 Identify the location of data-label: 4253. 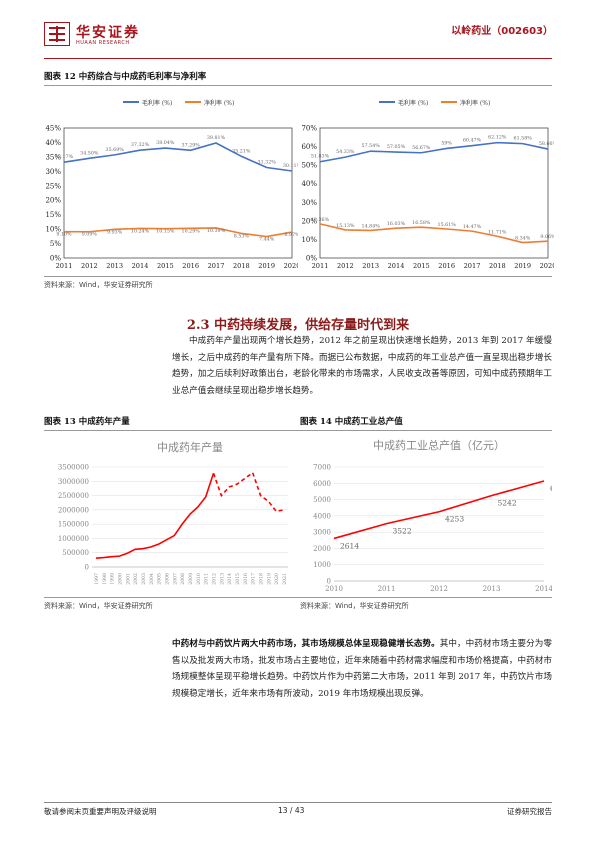
(454, 519).